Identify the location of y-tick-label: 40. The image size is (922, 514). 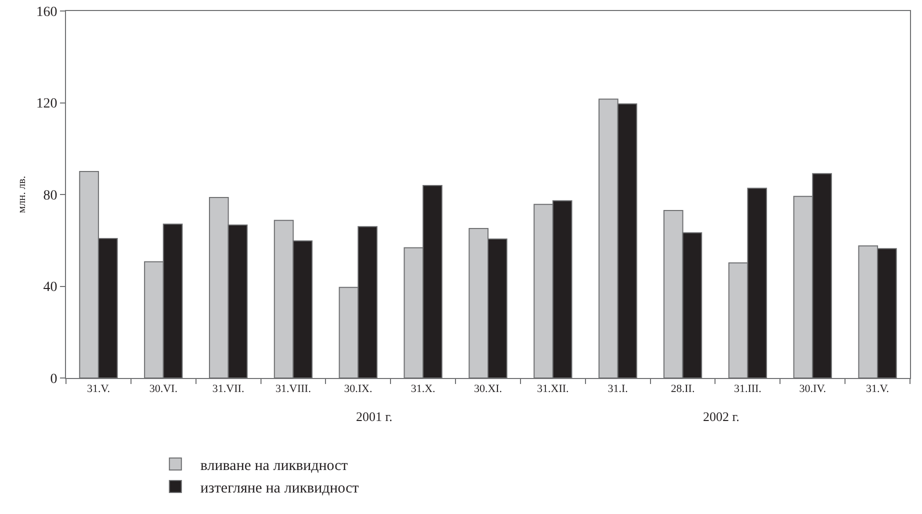
(50, 288).